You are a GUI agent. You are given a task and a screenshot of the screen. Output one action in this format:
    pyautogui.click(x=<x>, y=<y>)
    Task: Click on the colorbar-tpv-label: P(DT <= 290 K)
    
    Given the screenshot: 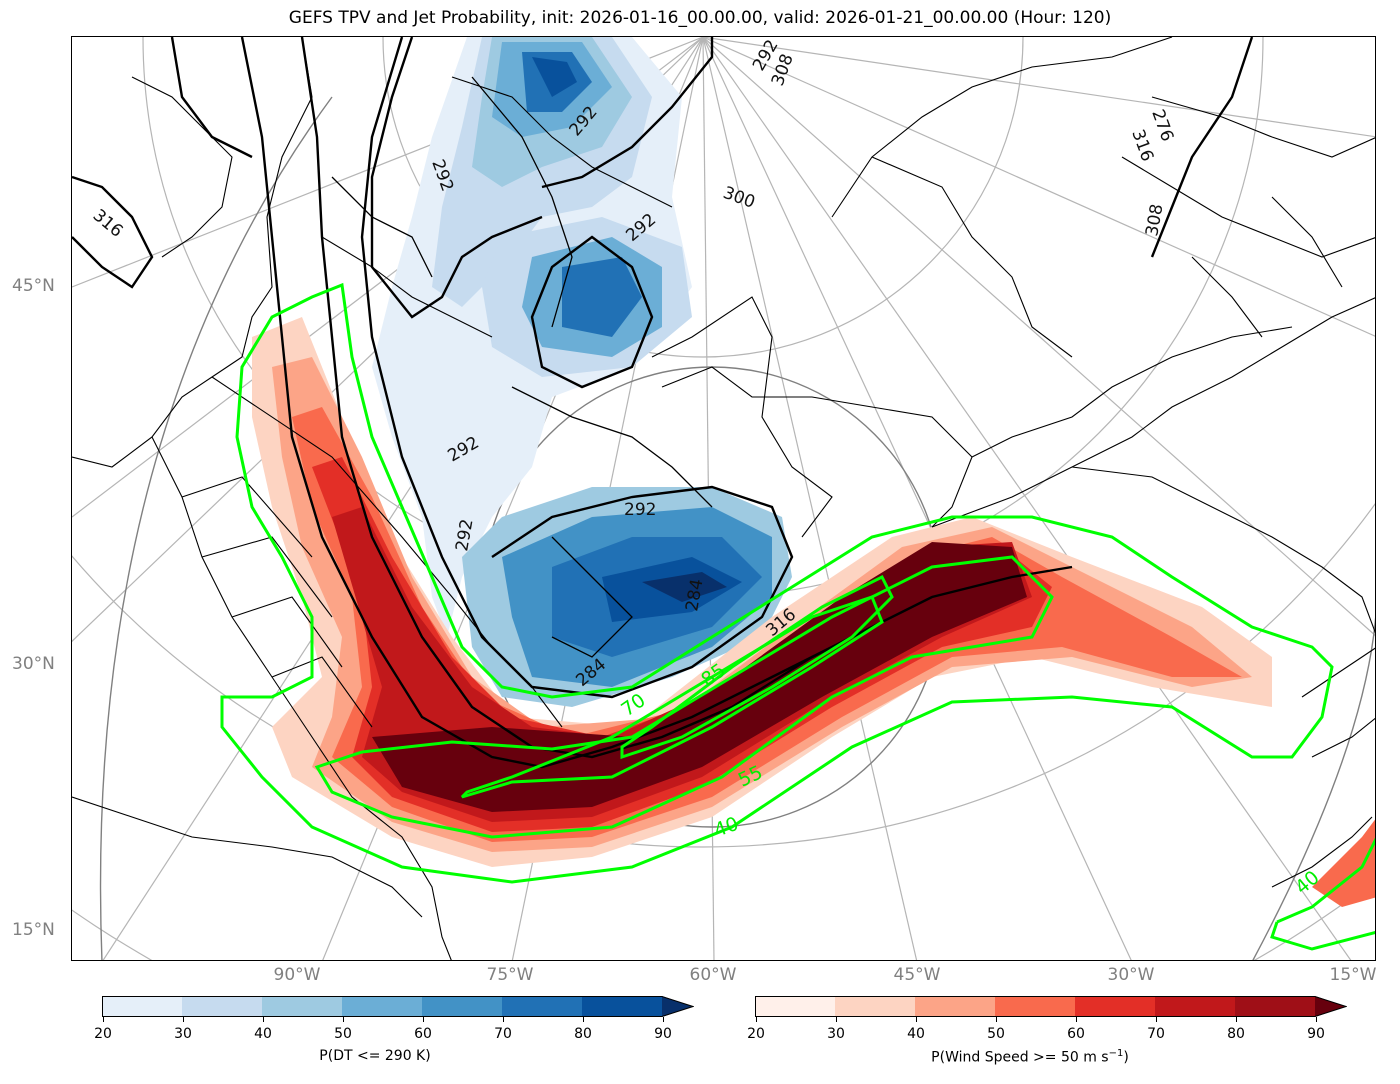 What is the action you would take?
    pyautogui.click(x=375, y=1056)
    